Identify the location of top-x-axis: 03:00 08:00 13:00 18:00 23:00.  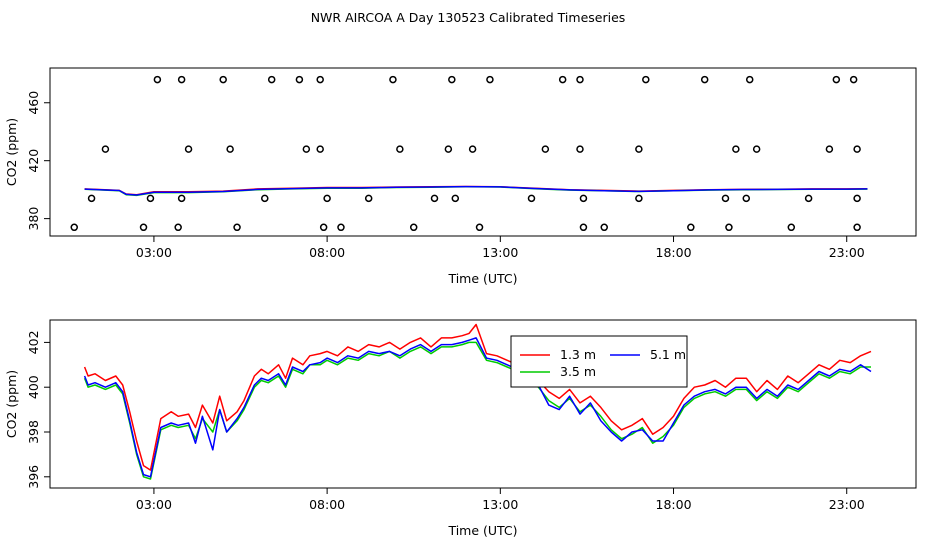
(500, 248).